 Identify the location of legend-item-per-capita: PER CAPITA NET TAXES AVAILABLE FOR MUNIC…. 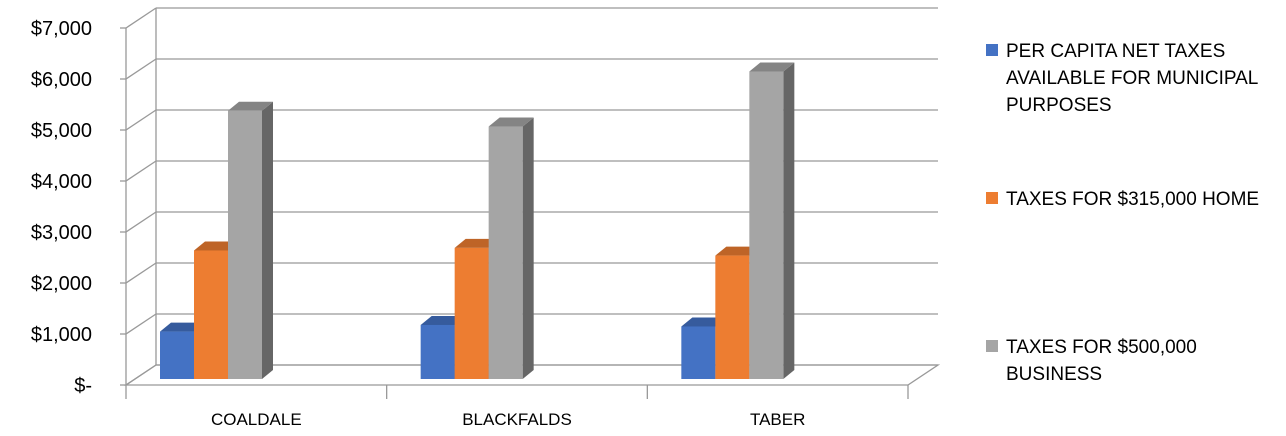
(1131, 78).